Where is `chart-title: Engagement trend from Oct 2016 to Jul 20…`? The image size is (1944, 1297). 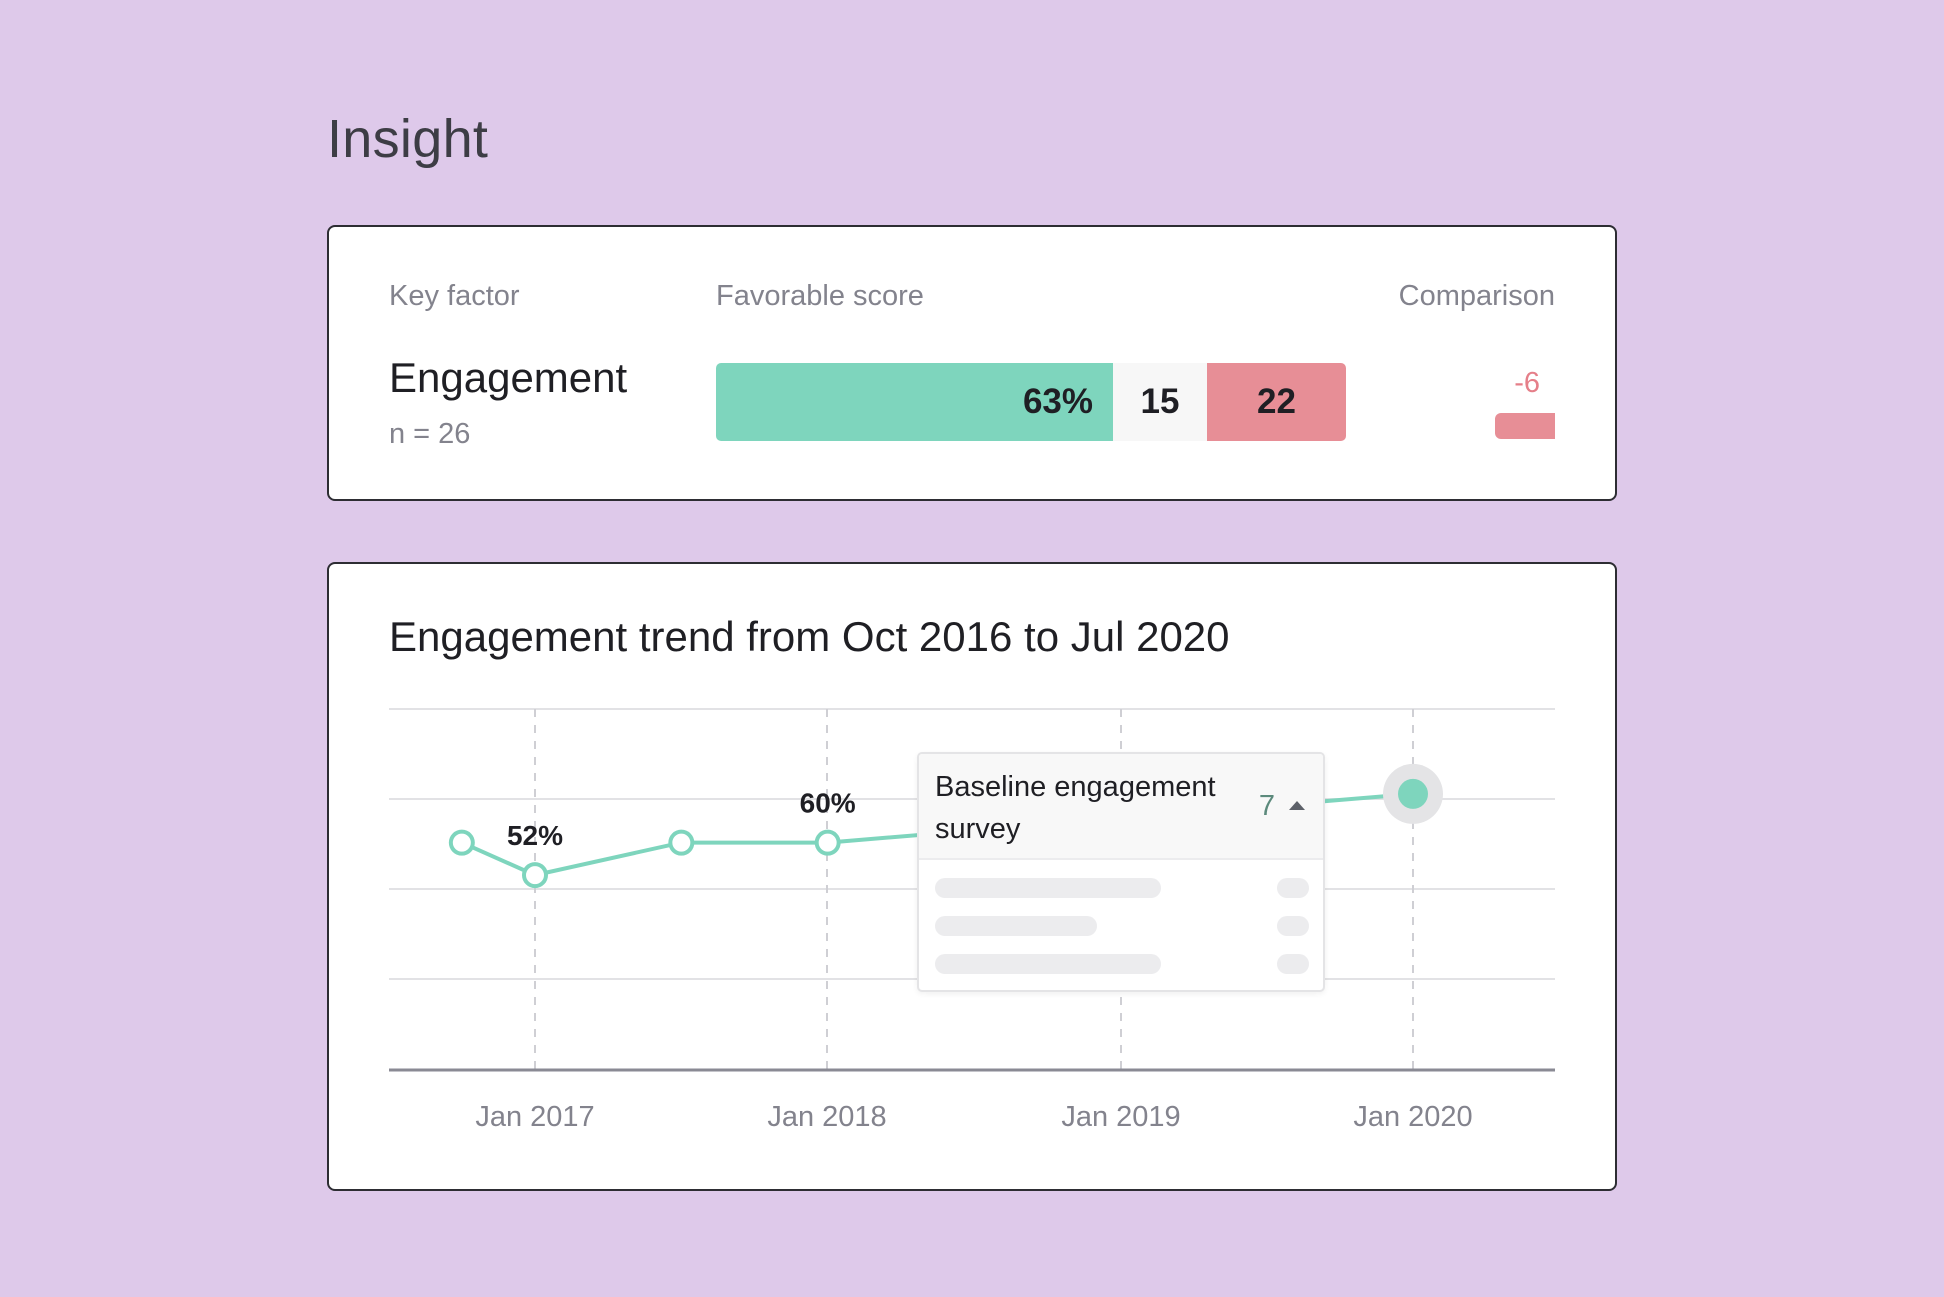 chart-title: Engagement trend from Oct 2016 to Jul 20… is located at coordinates (809, 636).